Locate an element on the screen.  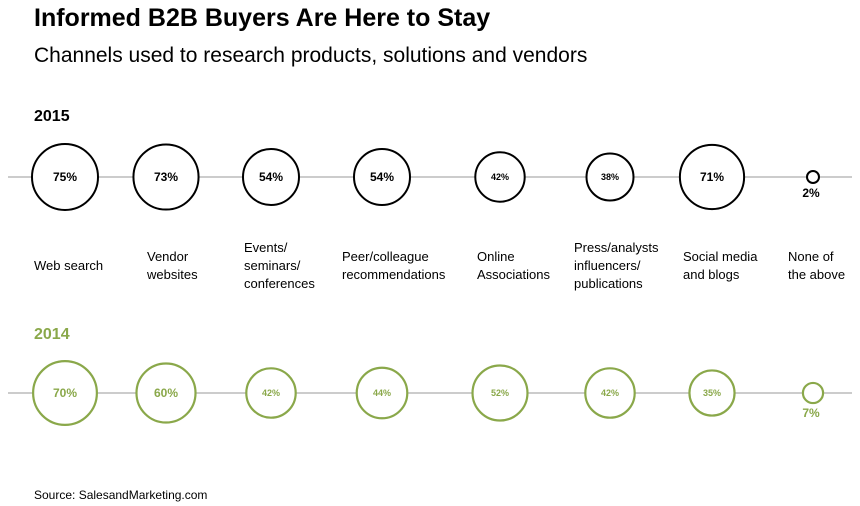
data-label-2014-1: 60% is located at coordinates (166, 393).